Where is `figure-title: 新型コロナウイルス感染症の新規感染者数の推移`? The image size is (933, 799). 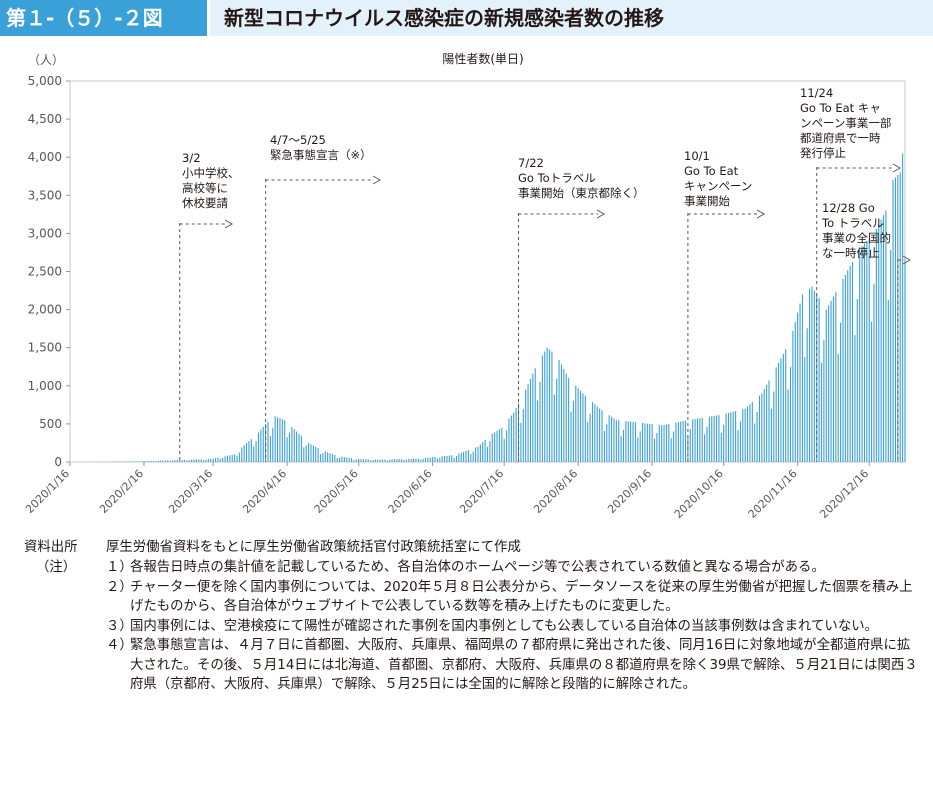
figure-title: 新型コロナウイルス感染症の新規感染者数の推移 is located at coordinates (571, 18).